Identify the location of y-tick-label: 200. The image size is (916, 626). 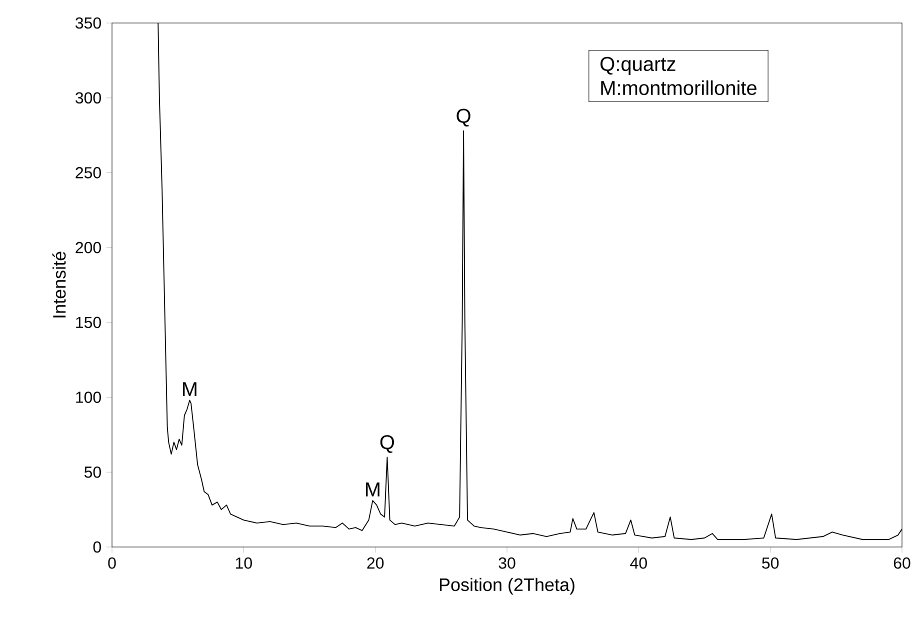
(88, 248).